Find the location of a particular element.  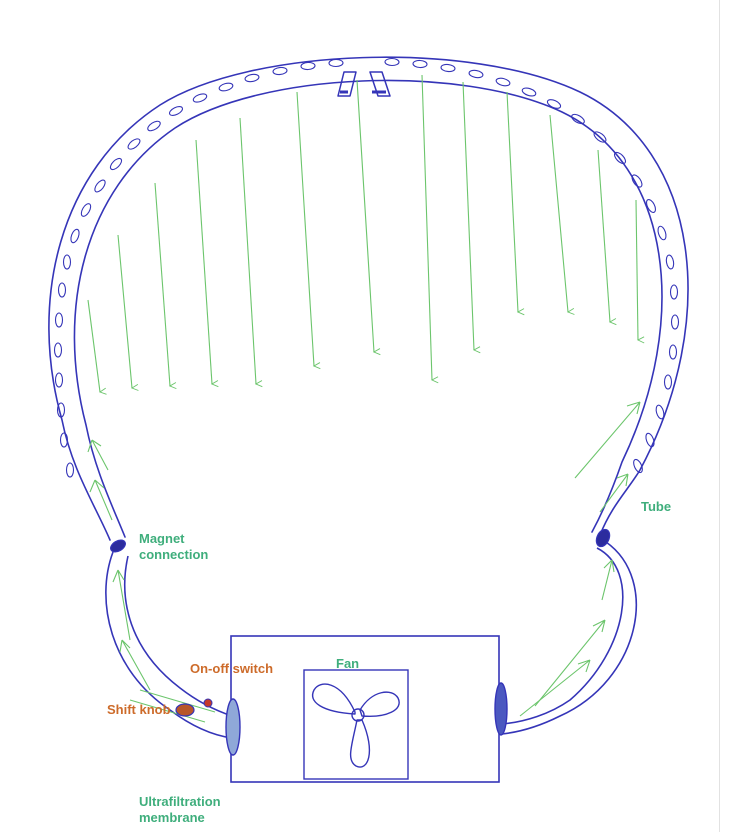

magnet-connection-right is located at coordinates (603, 538).